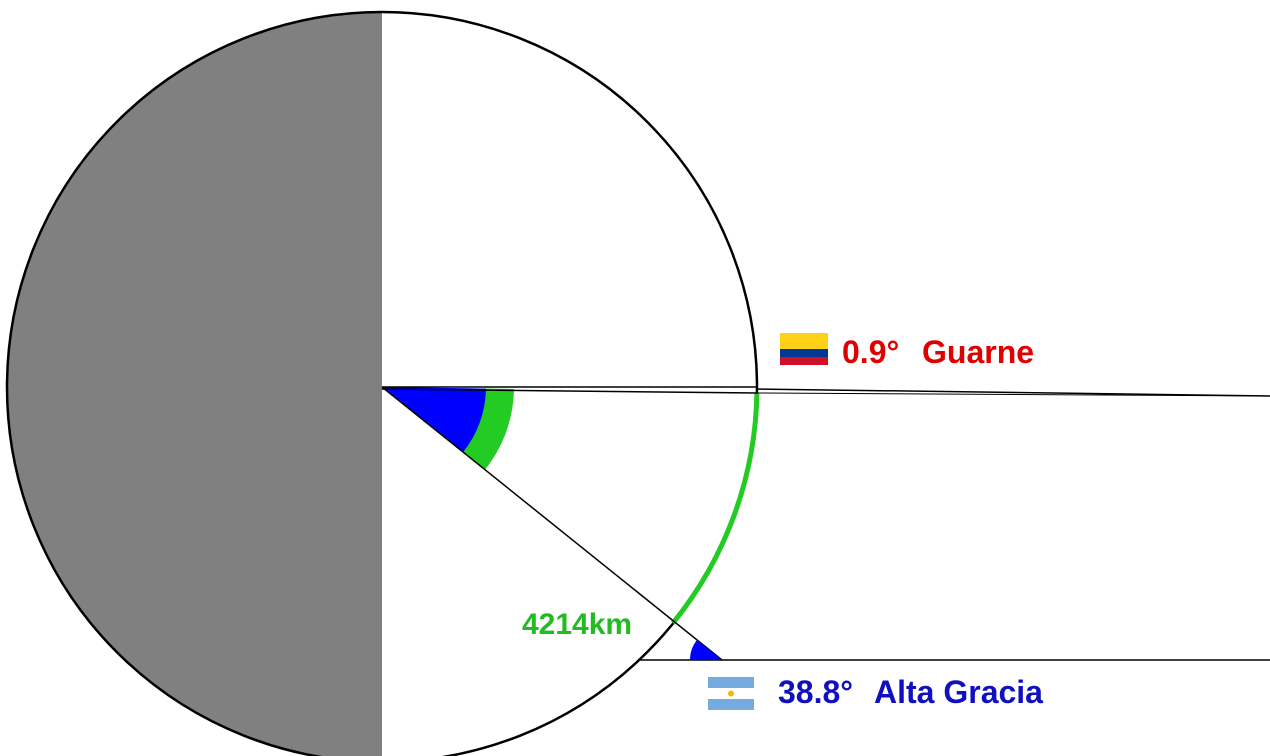 The width and height of the screenshot is (1270, 756). Describe the element at coordinates (715, 508) in the screenshot. I see `distance-arc` at that location.